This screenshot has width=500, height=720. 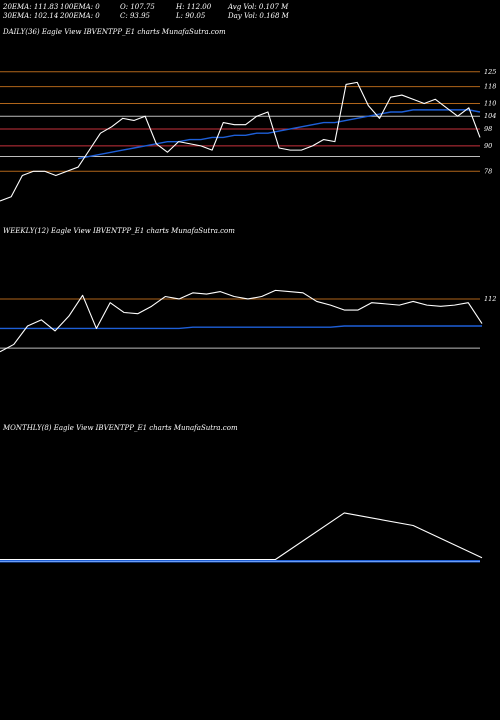 What do you see at coordinates (135, 16) in the screenshot?
I see `header-close: C: 93.95` at bounding box center [135, 16].